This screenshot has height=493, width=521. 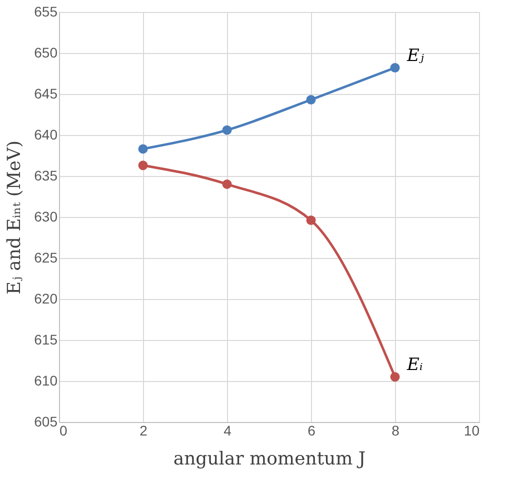 What do you see at coordinates (312, 430) in the screenshot?
I see `x-tick-label: 6` at bounding box center [312, 430].